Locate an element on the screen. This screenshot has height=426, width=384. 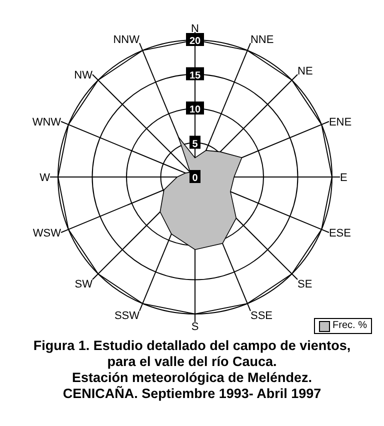
y-tick-label: 0 is located at coordinates (195, 178).